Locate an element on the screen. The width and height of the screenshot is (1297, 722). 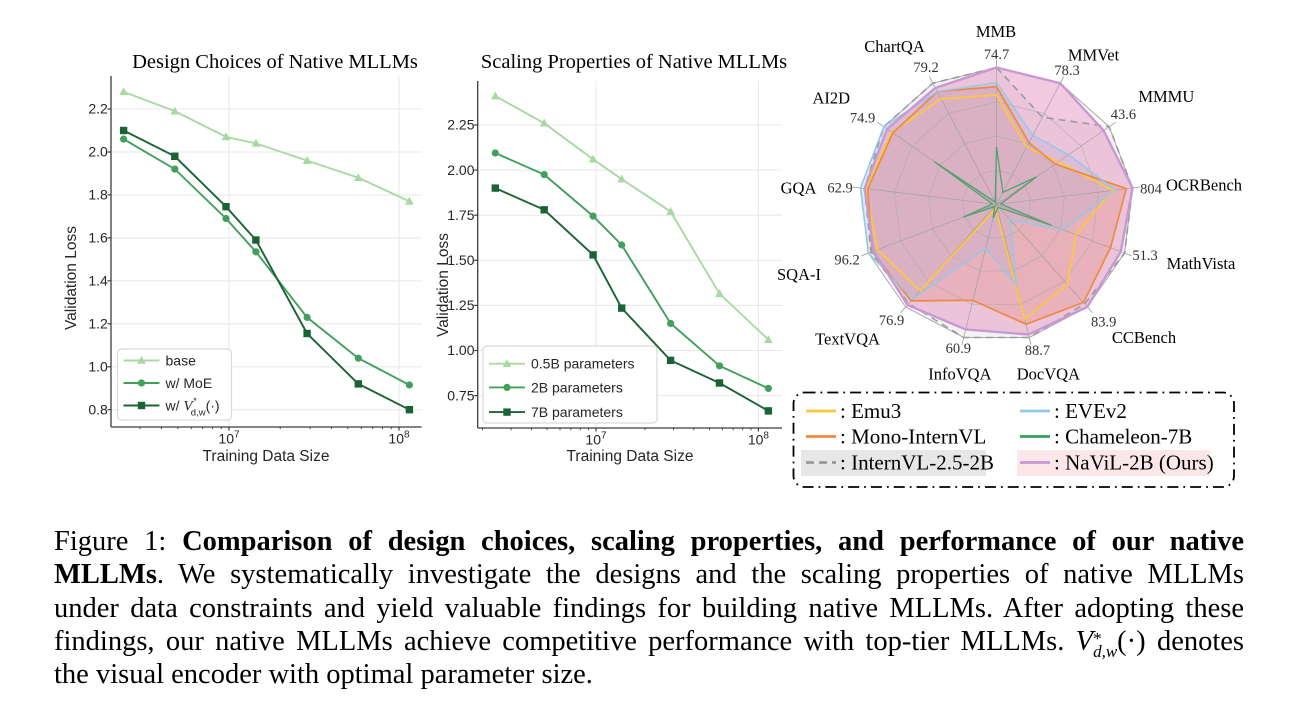
svg-text: 74.7 is located at coordinates (996, 55).